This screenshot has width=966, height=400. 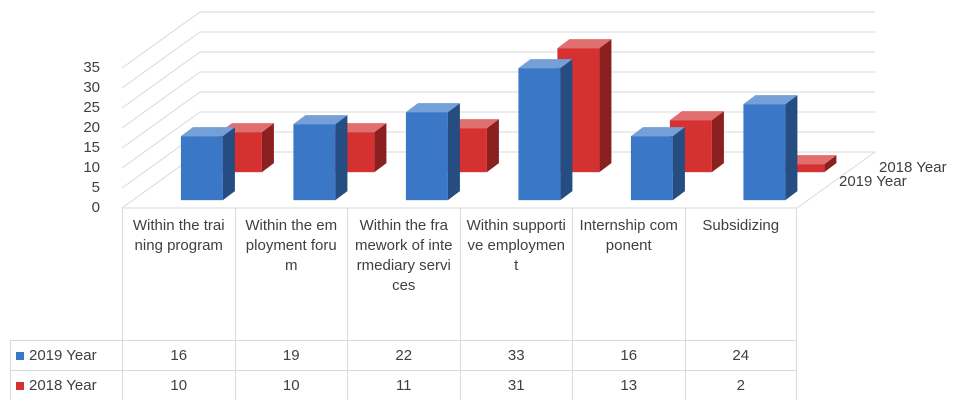 I want to click on category-cell: Internship component, so click(x=628, y=274).